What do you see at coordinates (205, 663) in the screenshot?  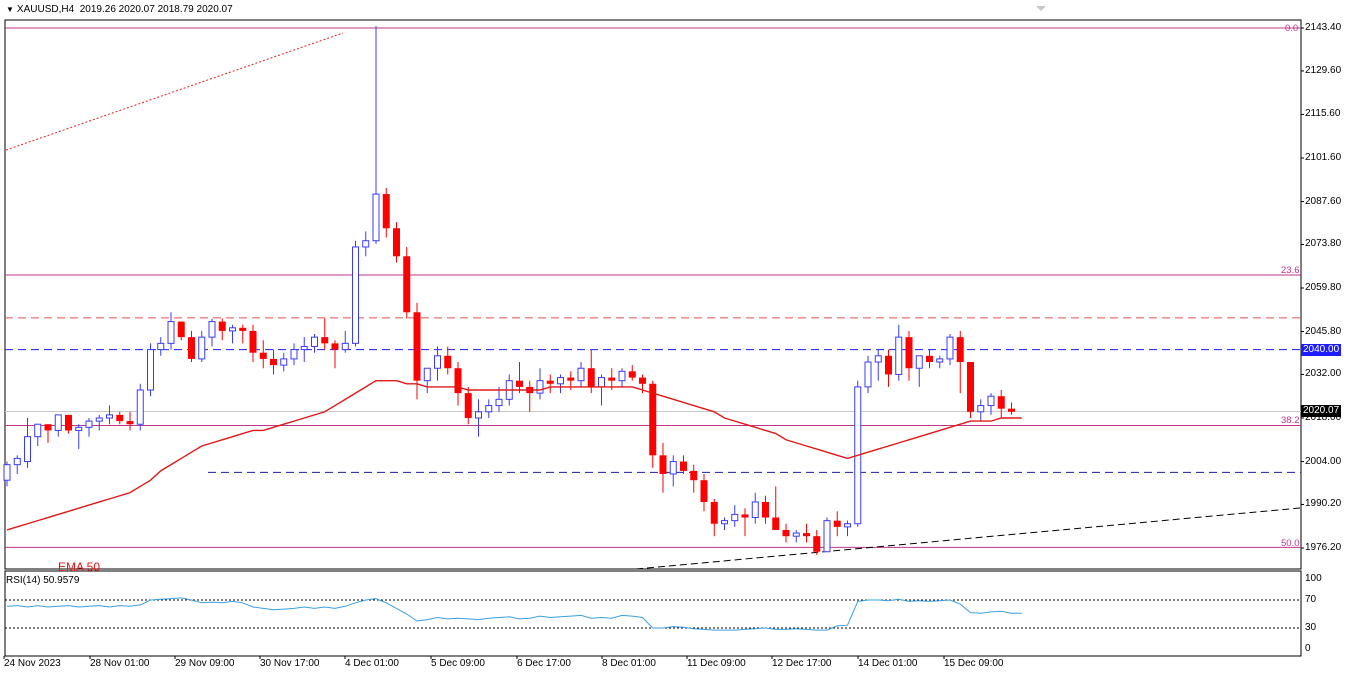 I see `time-axis-label: 29 Nov 09:00` at bounding box center [205, 663].